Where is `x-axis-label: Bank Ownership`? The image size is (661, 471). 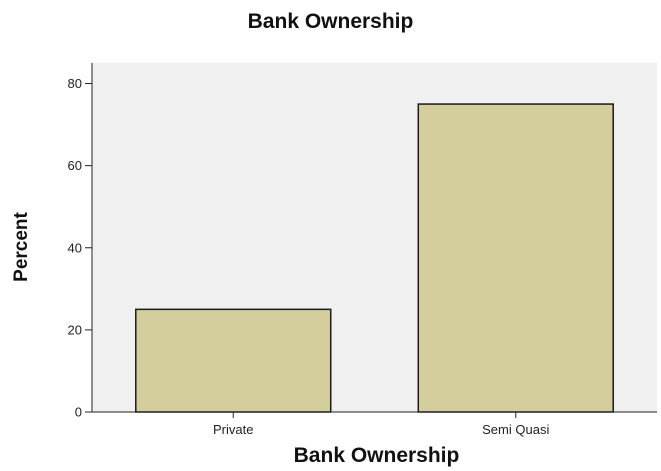 x-axis-label: Bank Ownership is located at coordinates (376, 455).